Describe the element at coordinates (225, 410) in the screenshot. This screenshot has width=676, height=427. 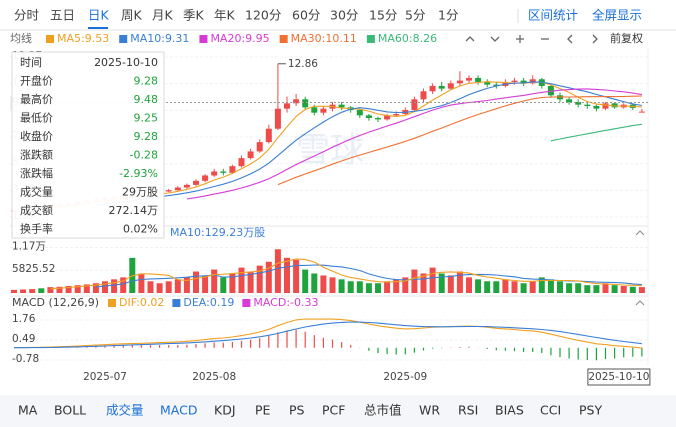
I see `indicator-tab: KDJ` at that location.